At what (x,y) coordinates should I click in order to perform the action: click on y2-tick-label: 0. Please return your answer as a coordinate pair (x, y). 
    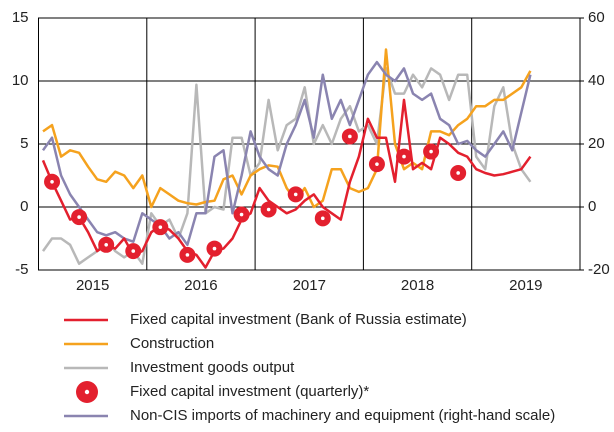
    Looking at the image, I should click on (592, 206).